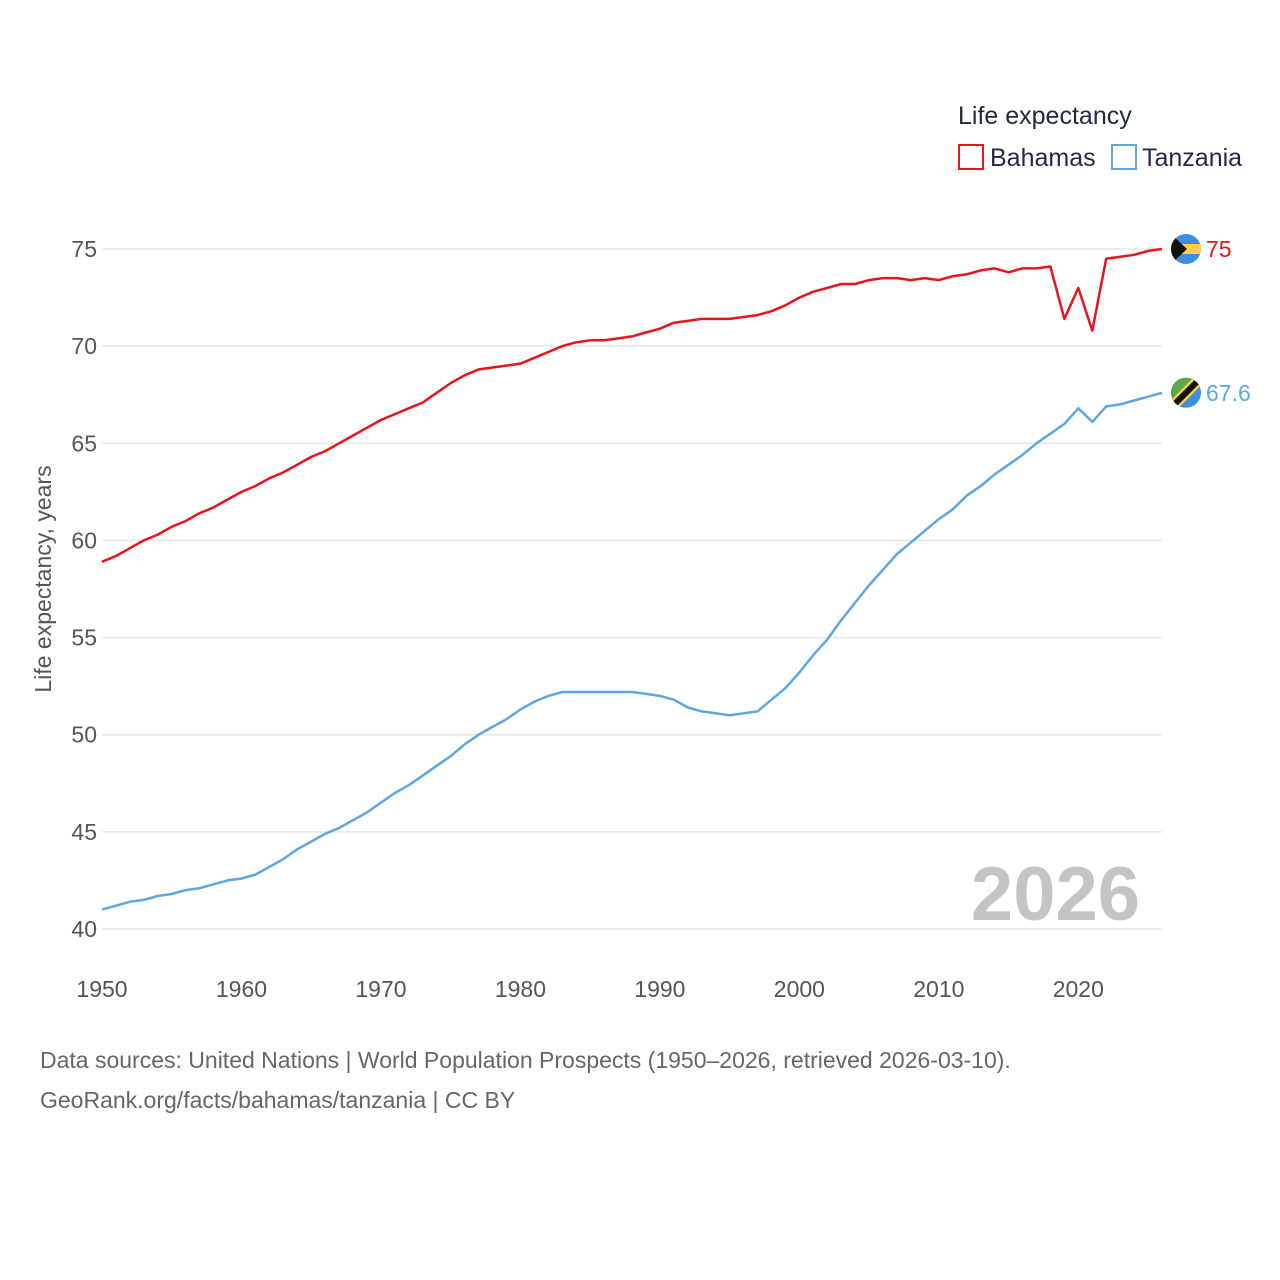 The height and width of the screenshot is (1280, 1280). I want to click on x-axis-ticks: 1950 1960 1970 1980 1990 2000 2010 2020, so click(589, 989).